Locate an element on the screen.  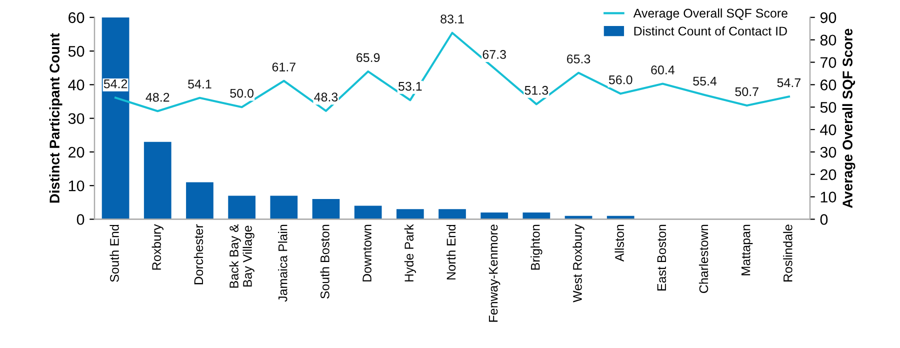
y2-tick-label: 40 is located at coordinates (828, 130).